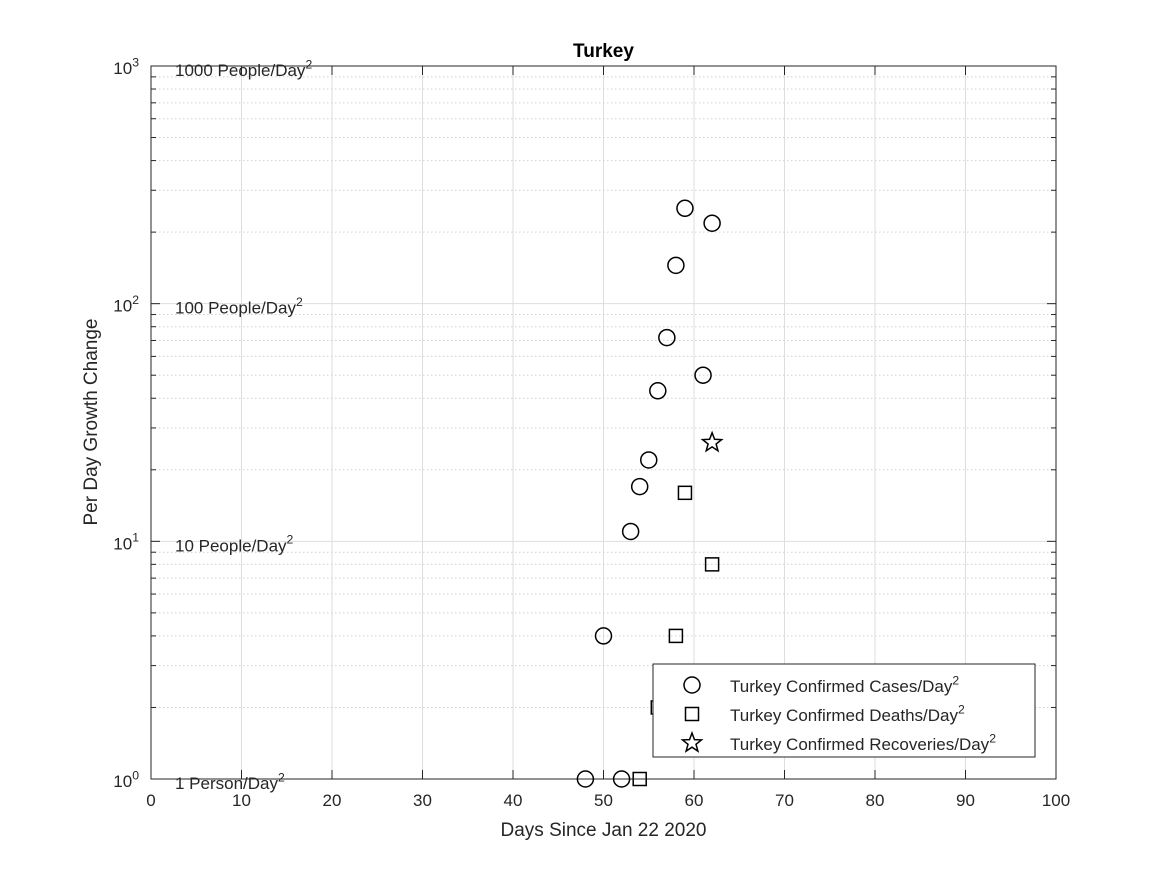  I want to click on x-tick-label: 10, so click(241, 800).